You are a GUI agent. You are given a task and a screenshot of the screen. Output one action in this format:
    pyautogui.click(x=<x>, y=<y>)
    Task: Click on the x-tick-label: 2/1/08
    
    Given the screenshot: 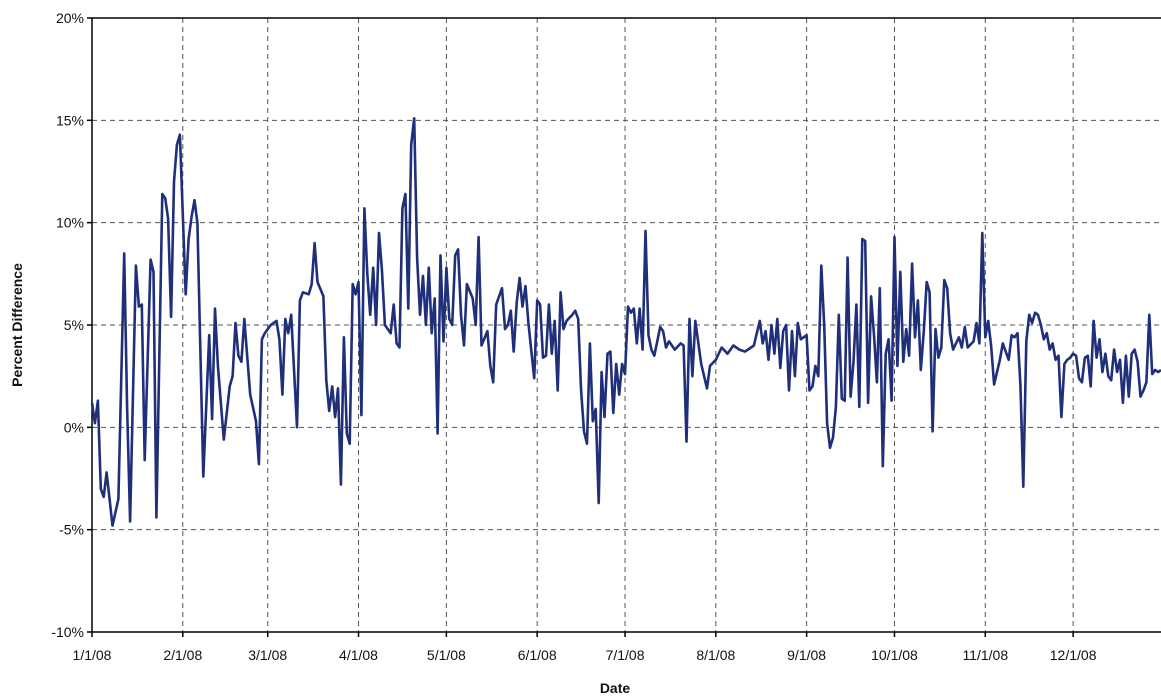 What is the action you would take?
    pyautogui.click(x=182, y=655)
    